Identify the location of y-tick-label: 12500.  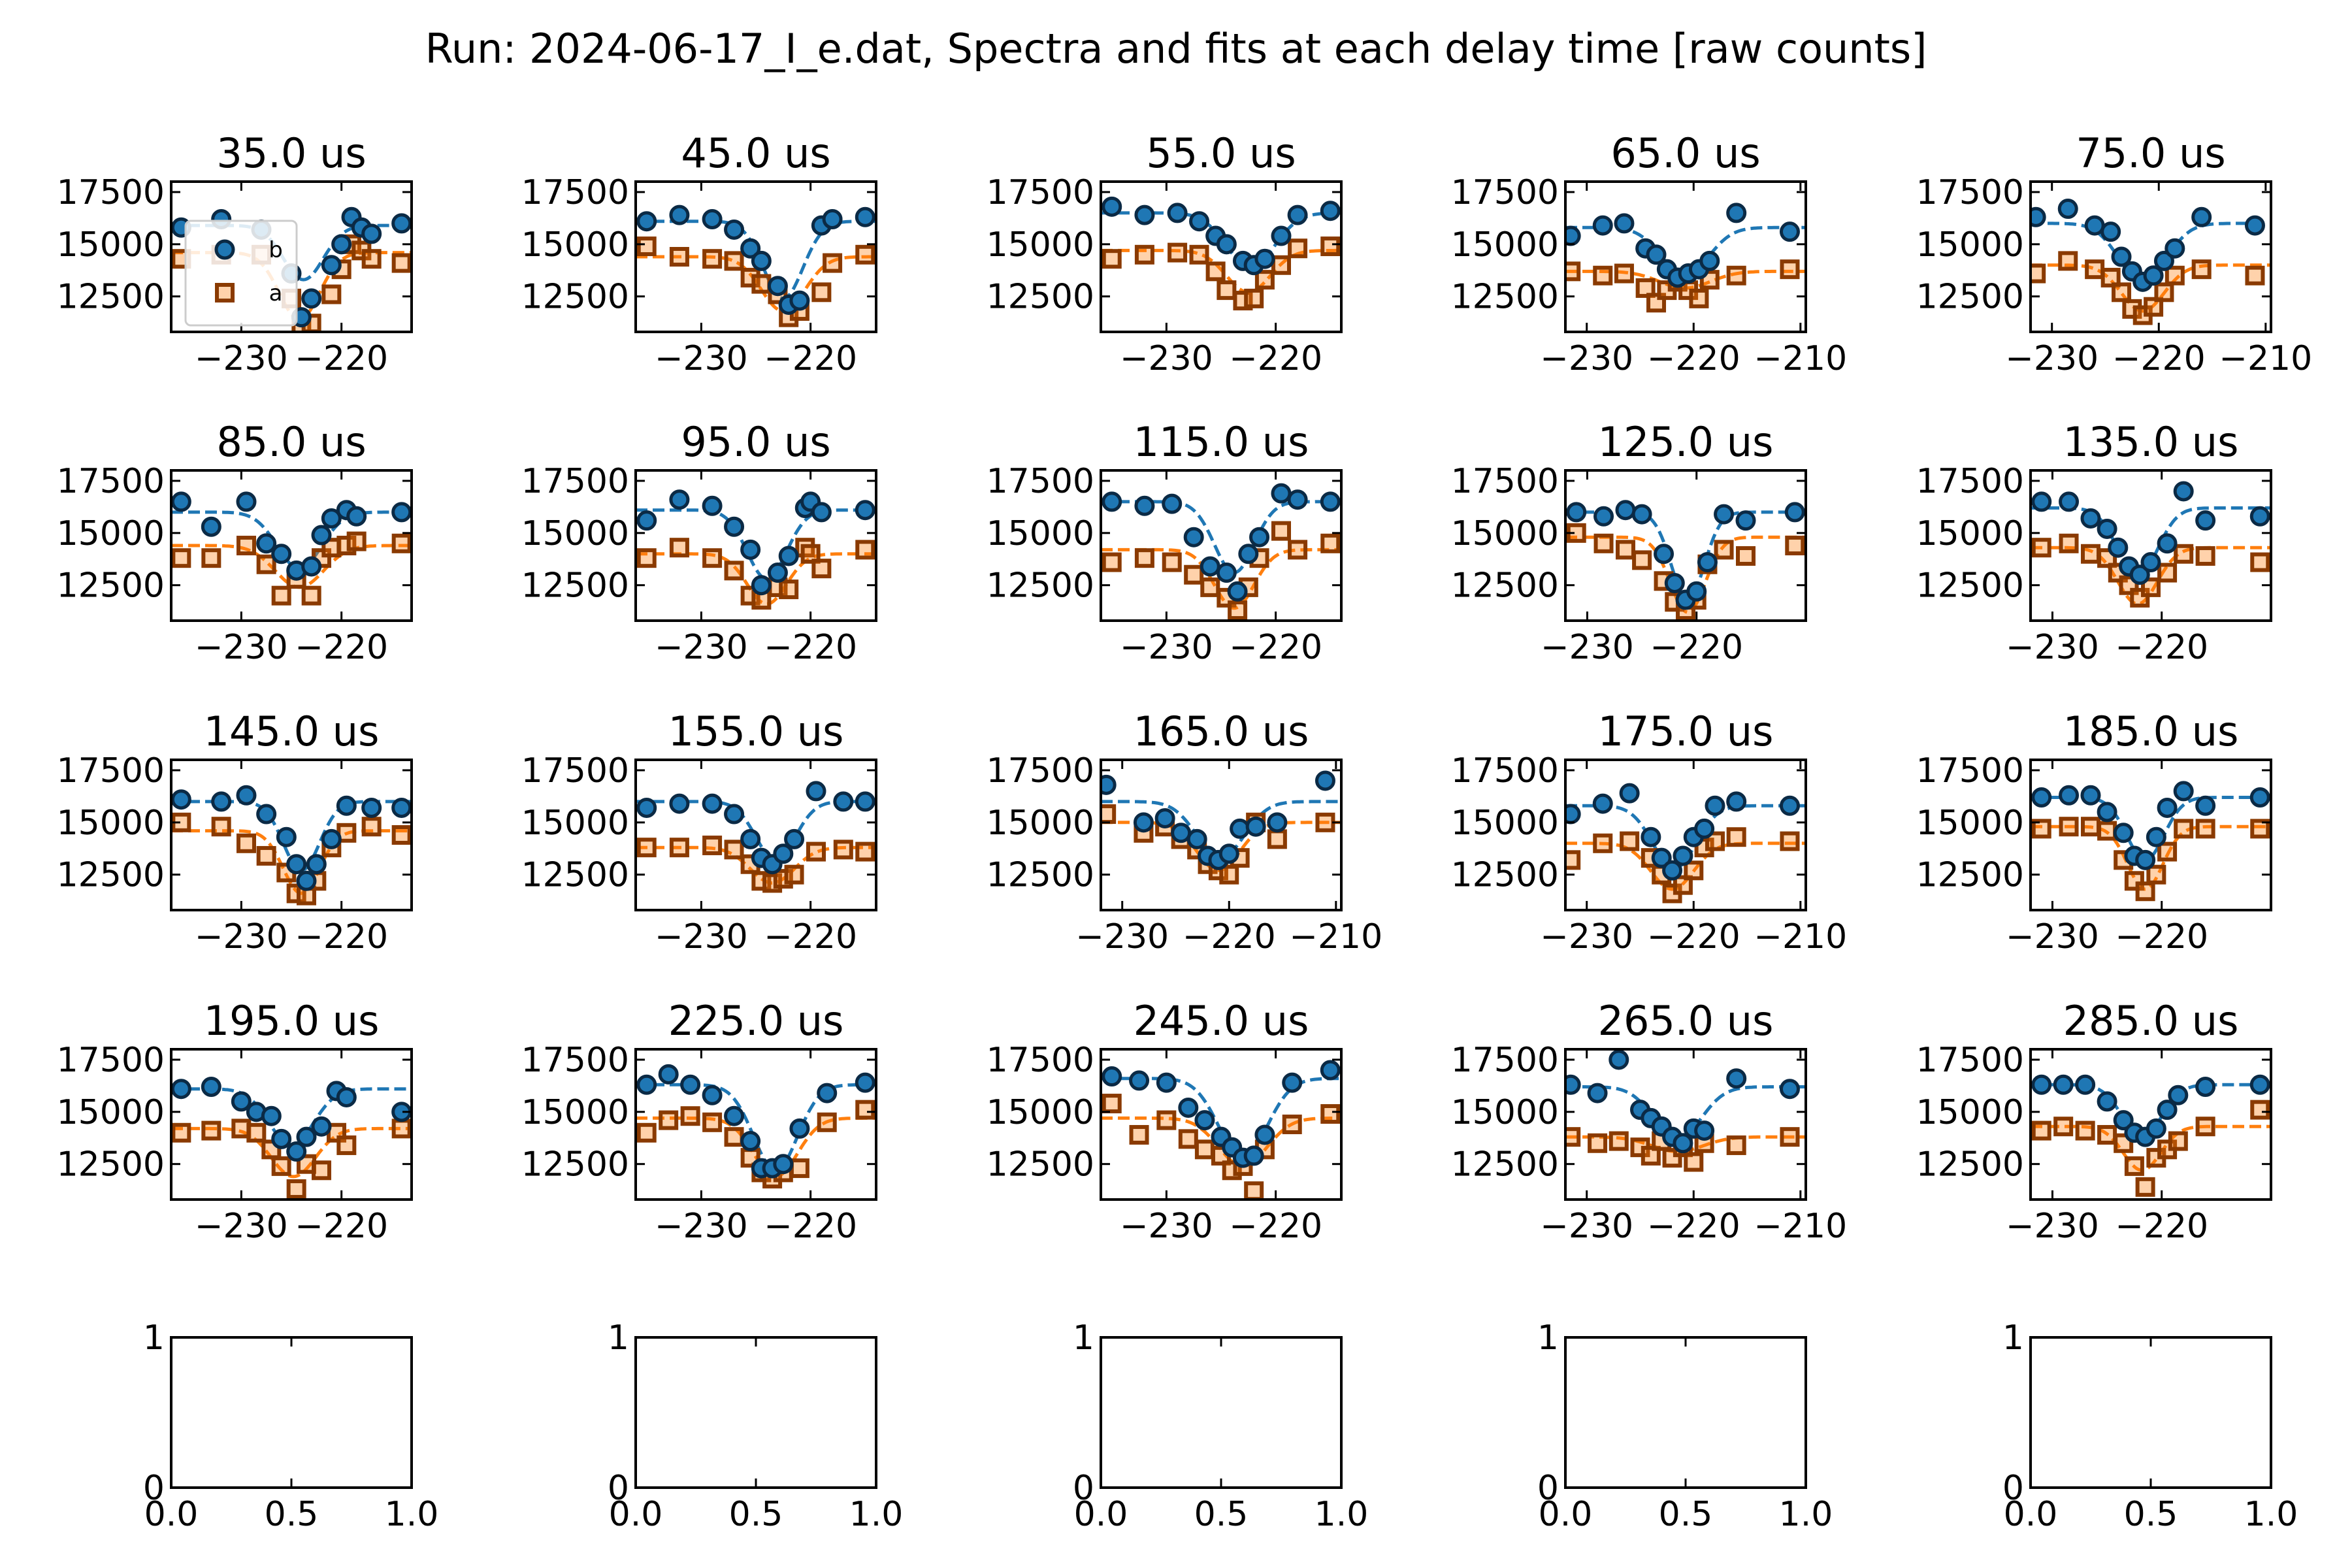
(111, 1164).